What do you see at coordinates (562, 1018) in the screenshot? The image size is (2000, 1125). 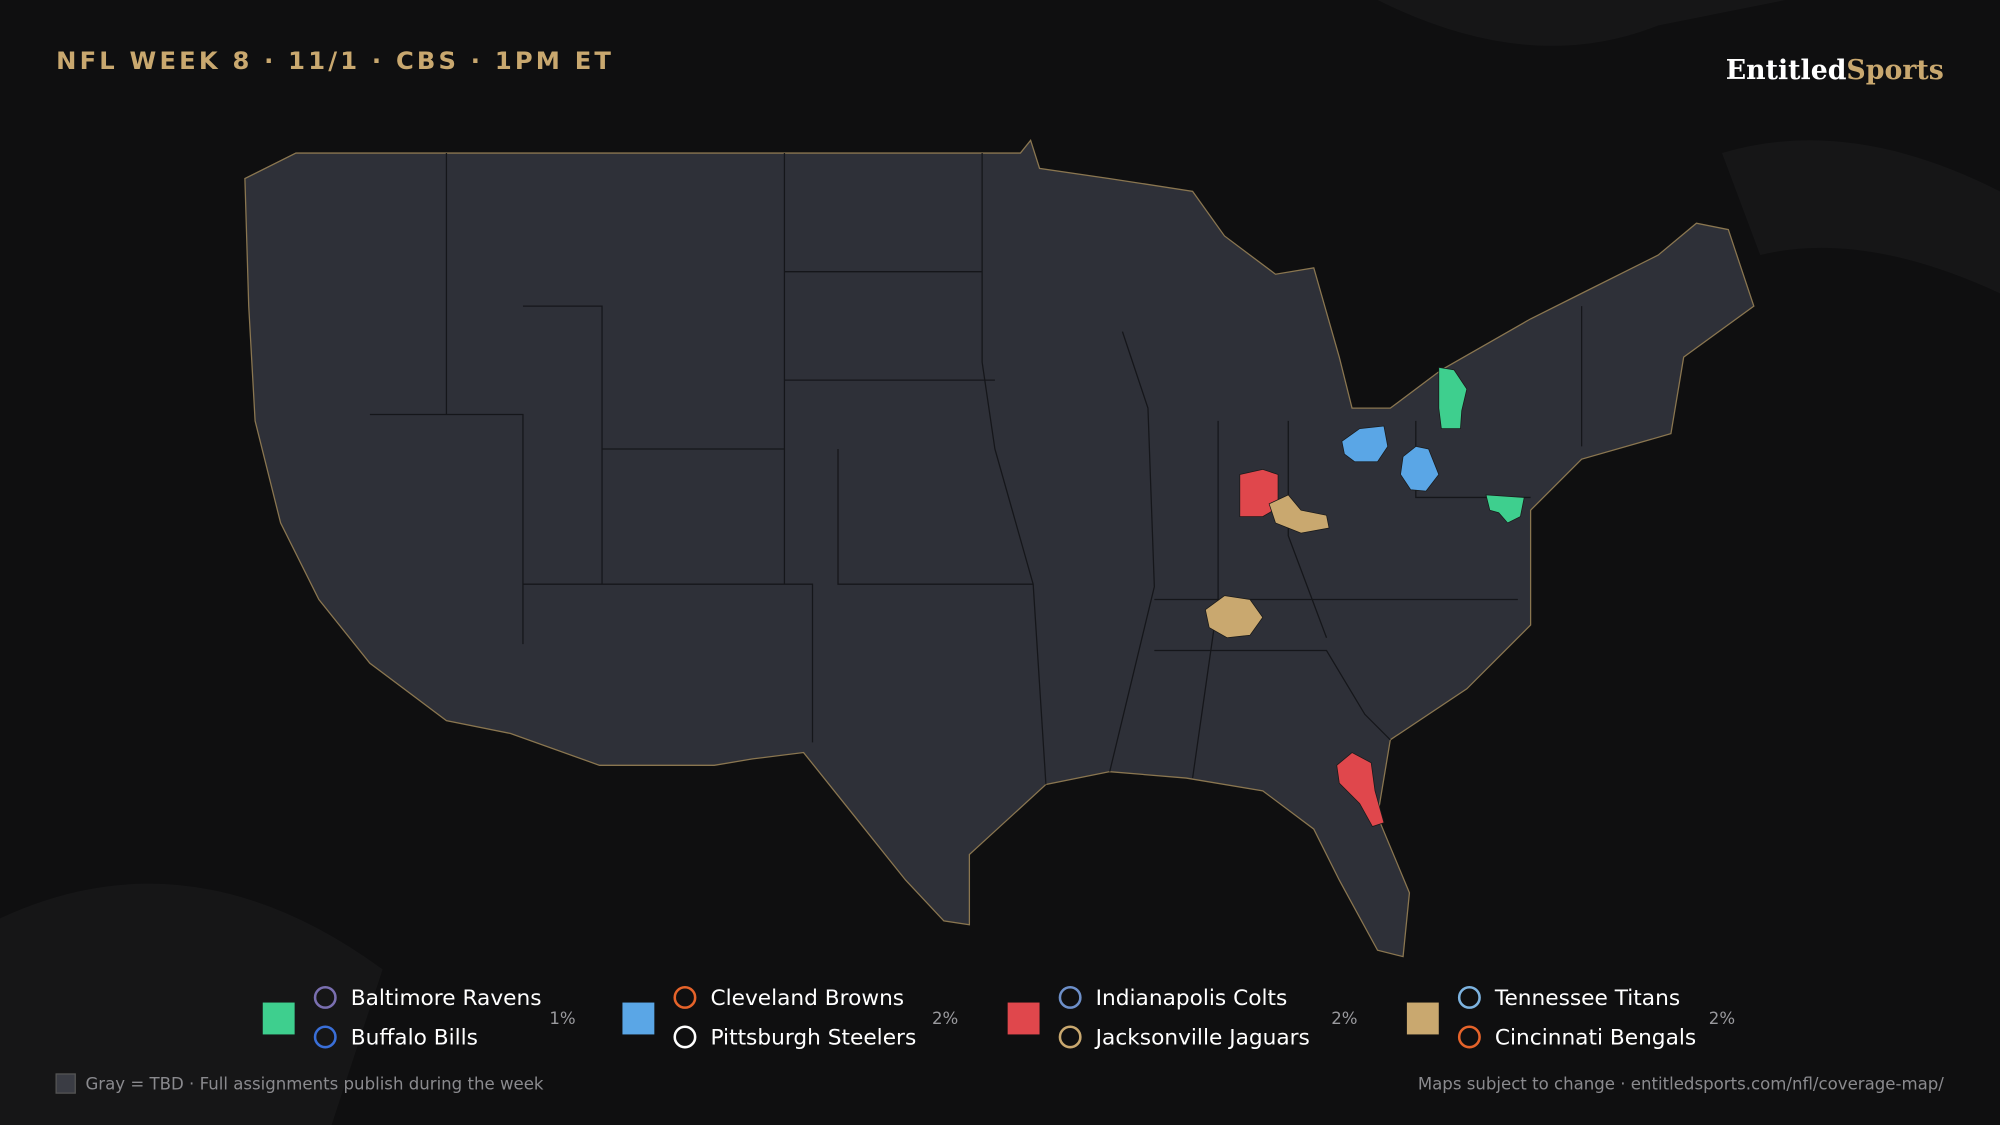 I see `coverage-share: 1%` at bounding box center [562, 1018].